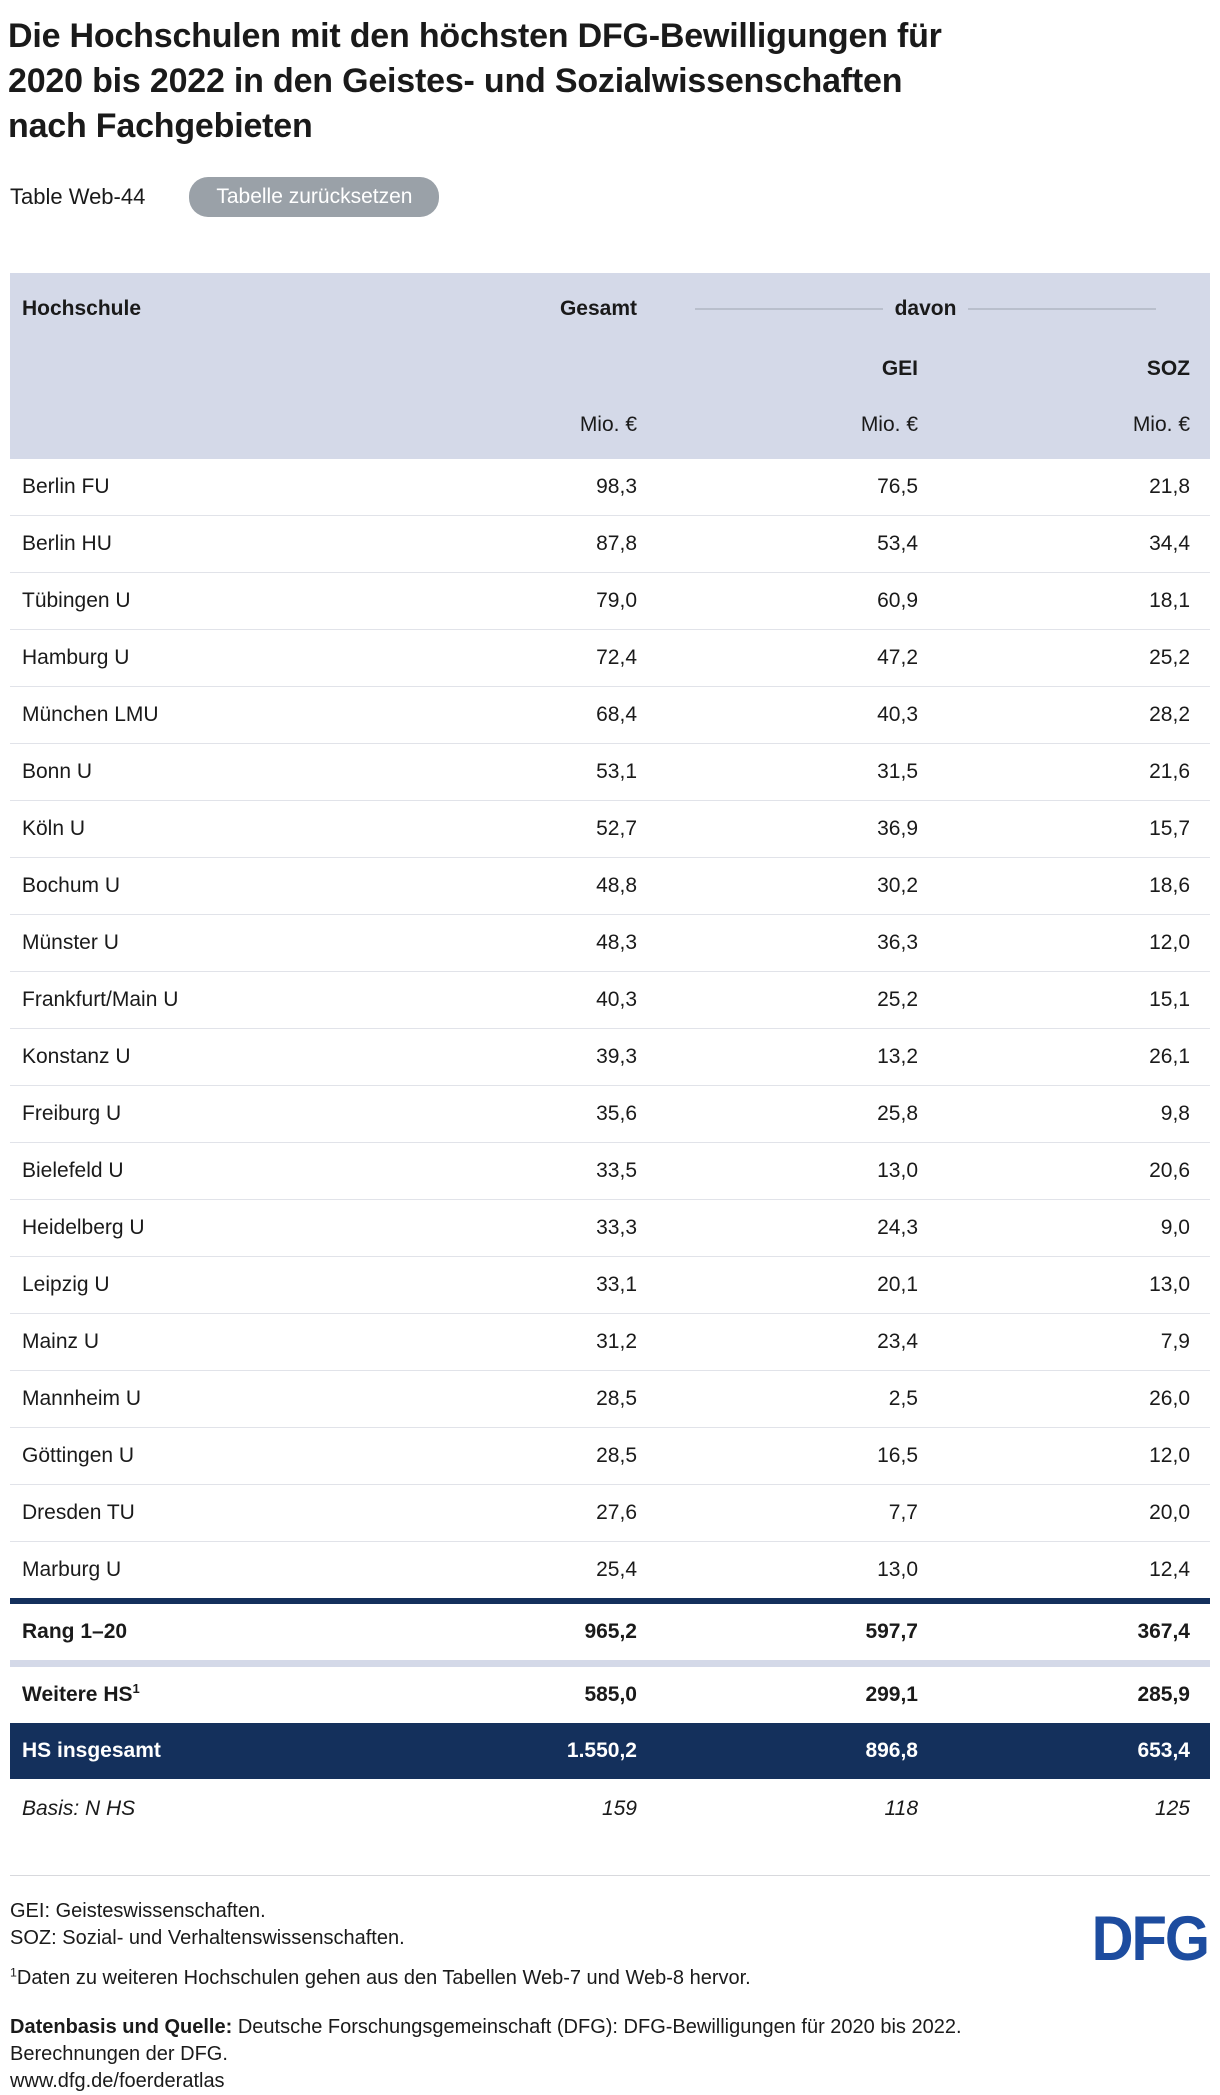  Describe the element at coordinates (925, 308) in the screenshot. I see `davon-label: davon` at that location.